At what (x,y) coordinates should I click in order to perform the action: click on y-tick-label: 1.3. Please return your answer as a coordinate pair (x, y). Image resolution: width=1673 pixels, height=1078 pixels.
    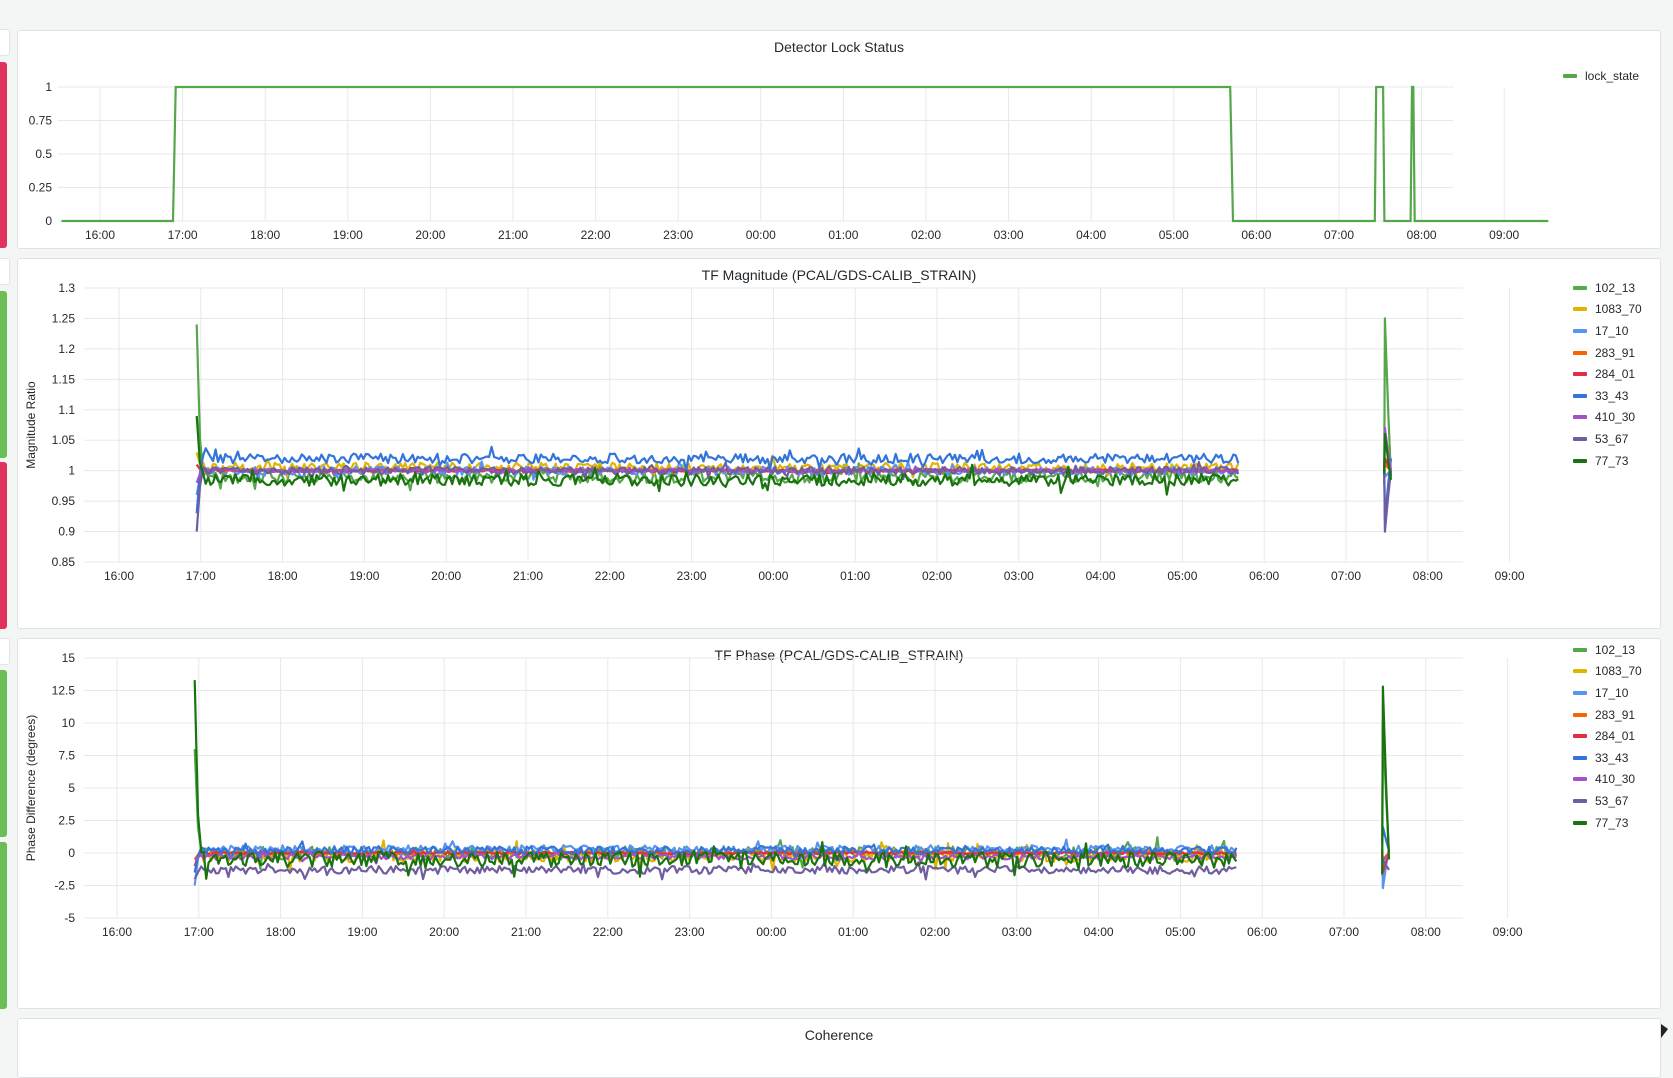
    Looking at the image, I should click on (66, 288).